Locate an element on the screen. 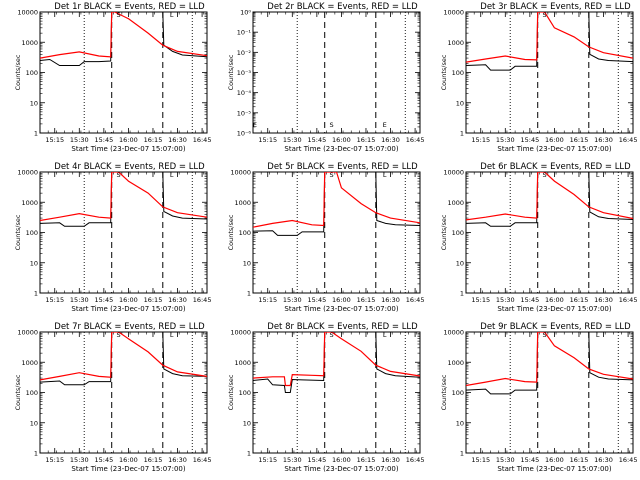  state-marker: E is located at coordinates (255, 125).